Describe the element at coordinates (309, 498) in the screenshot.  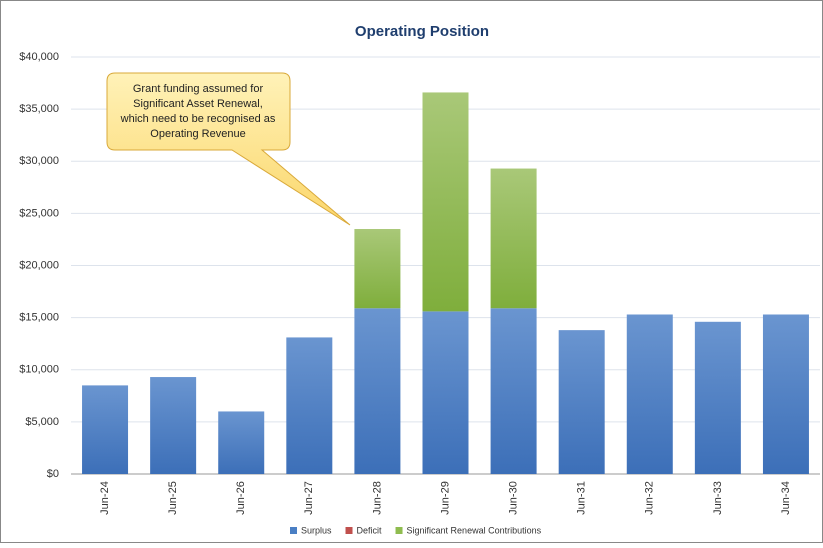
I see `x-tick-label: Jun-27` at that location.